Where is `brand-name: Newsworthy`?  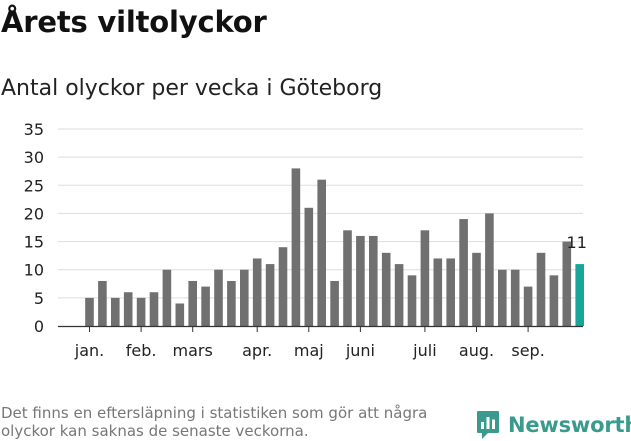 brand-name: Newsworthy is located at coordinates (569, 425).